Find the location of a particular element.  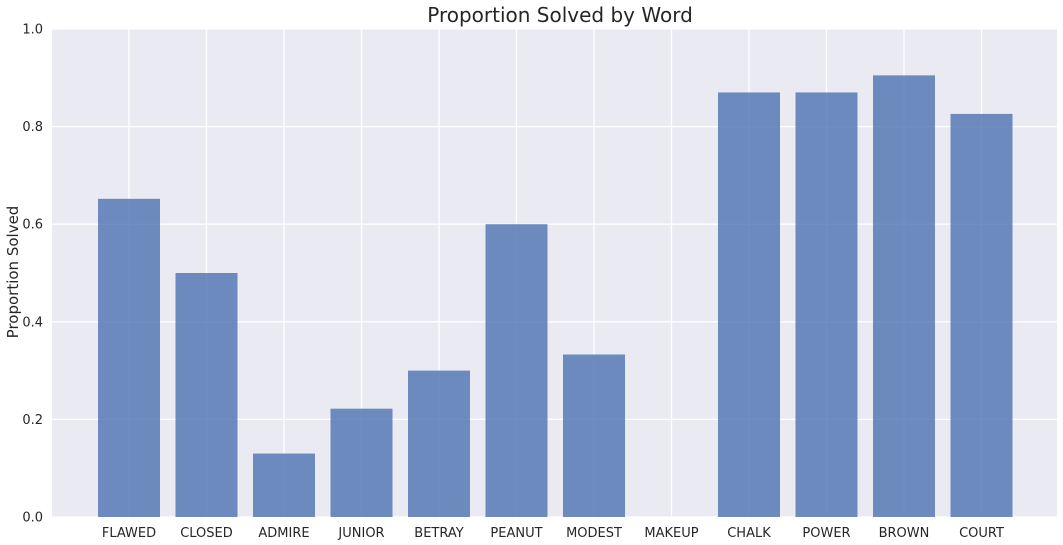

bar-court is located at coordinates (981, 315).